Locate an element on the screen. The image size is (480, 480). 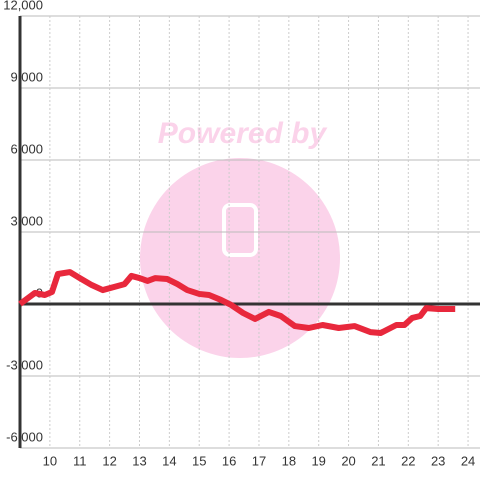
x-tick-label: 17 is located at coordinates (259, 460).